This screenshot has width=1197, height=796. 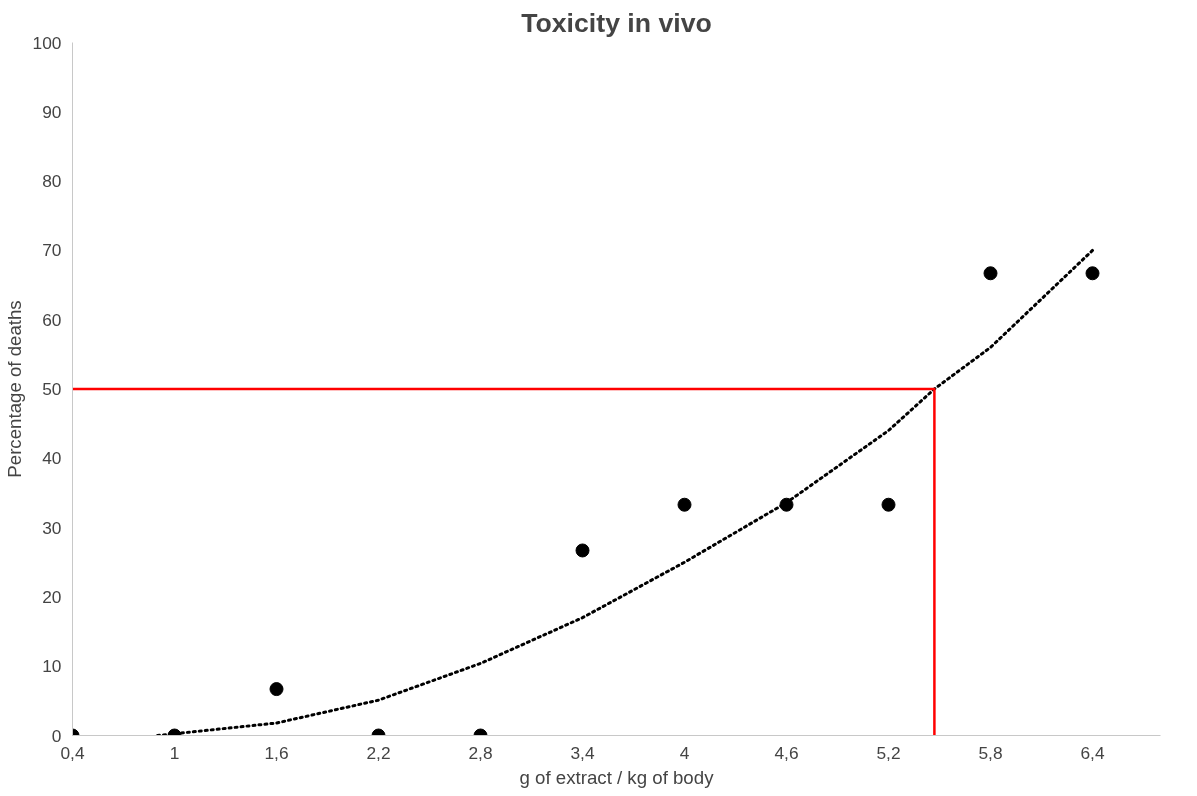 What do you see at coordinates (52, 181) in the screenshot?
I see `y-tick-label: 80` at bounding box center [52, 181].